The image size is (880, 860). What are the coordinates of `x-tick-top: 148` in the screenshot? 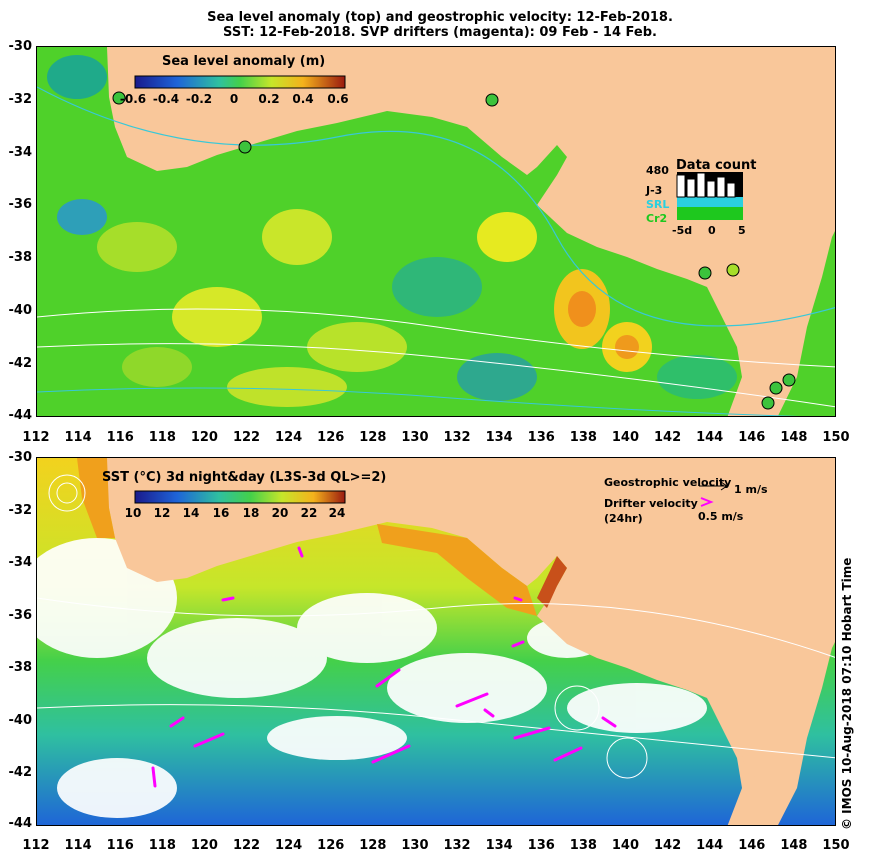 It's located at (794, 437).